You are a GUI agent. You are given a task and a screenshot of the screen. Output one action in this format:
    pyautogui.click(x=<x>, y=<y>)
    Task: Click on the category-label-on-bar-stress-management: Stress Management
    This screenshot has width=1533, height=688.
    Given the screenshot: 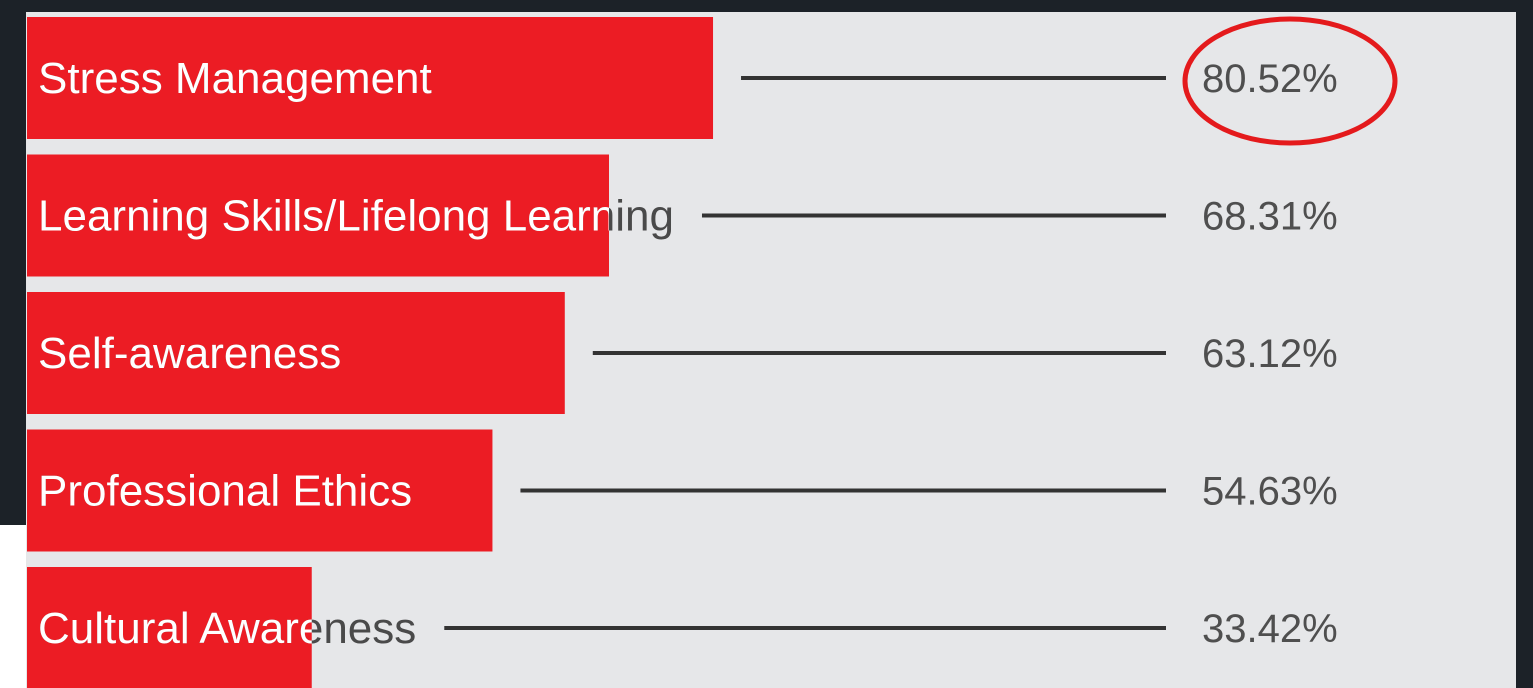 What is the action you would take?
    pyautogui.click(x=235, y=78)
    